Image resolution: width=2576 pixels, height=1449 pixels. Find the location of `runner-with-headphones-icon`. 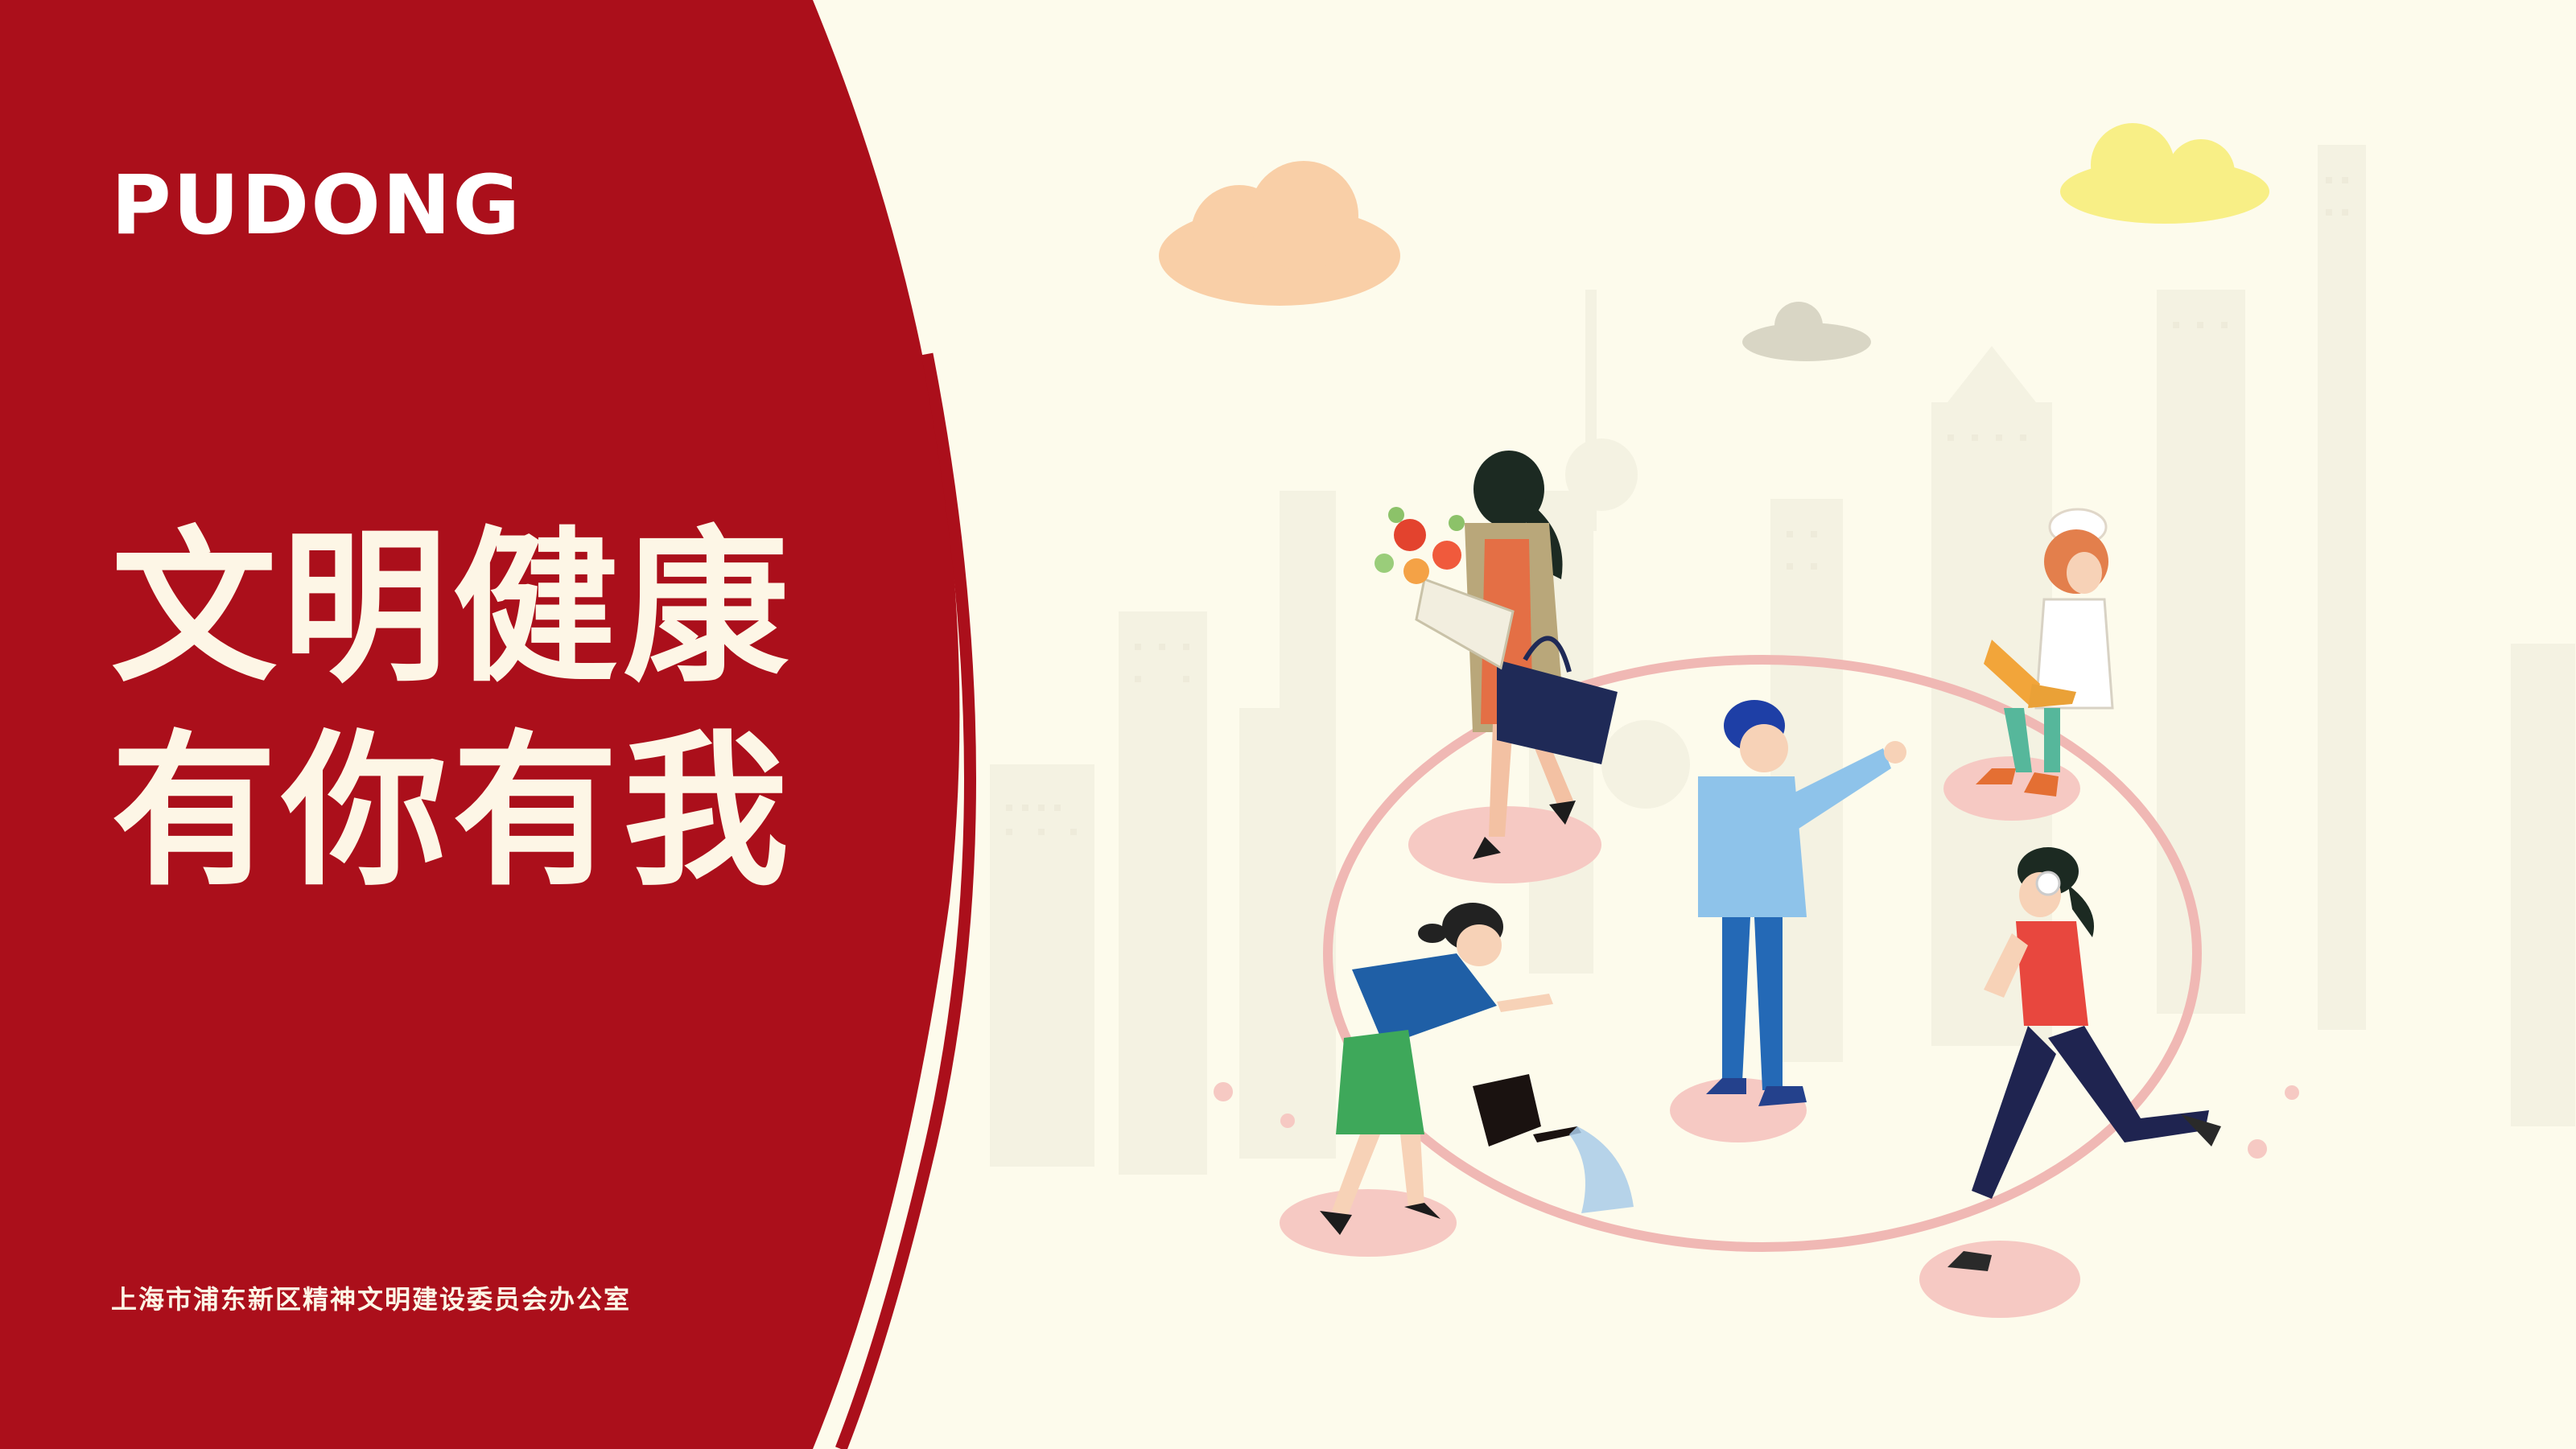

runner-with-headphones-icon is located at coordinates (2084, 1059).